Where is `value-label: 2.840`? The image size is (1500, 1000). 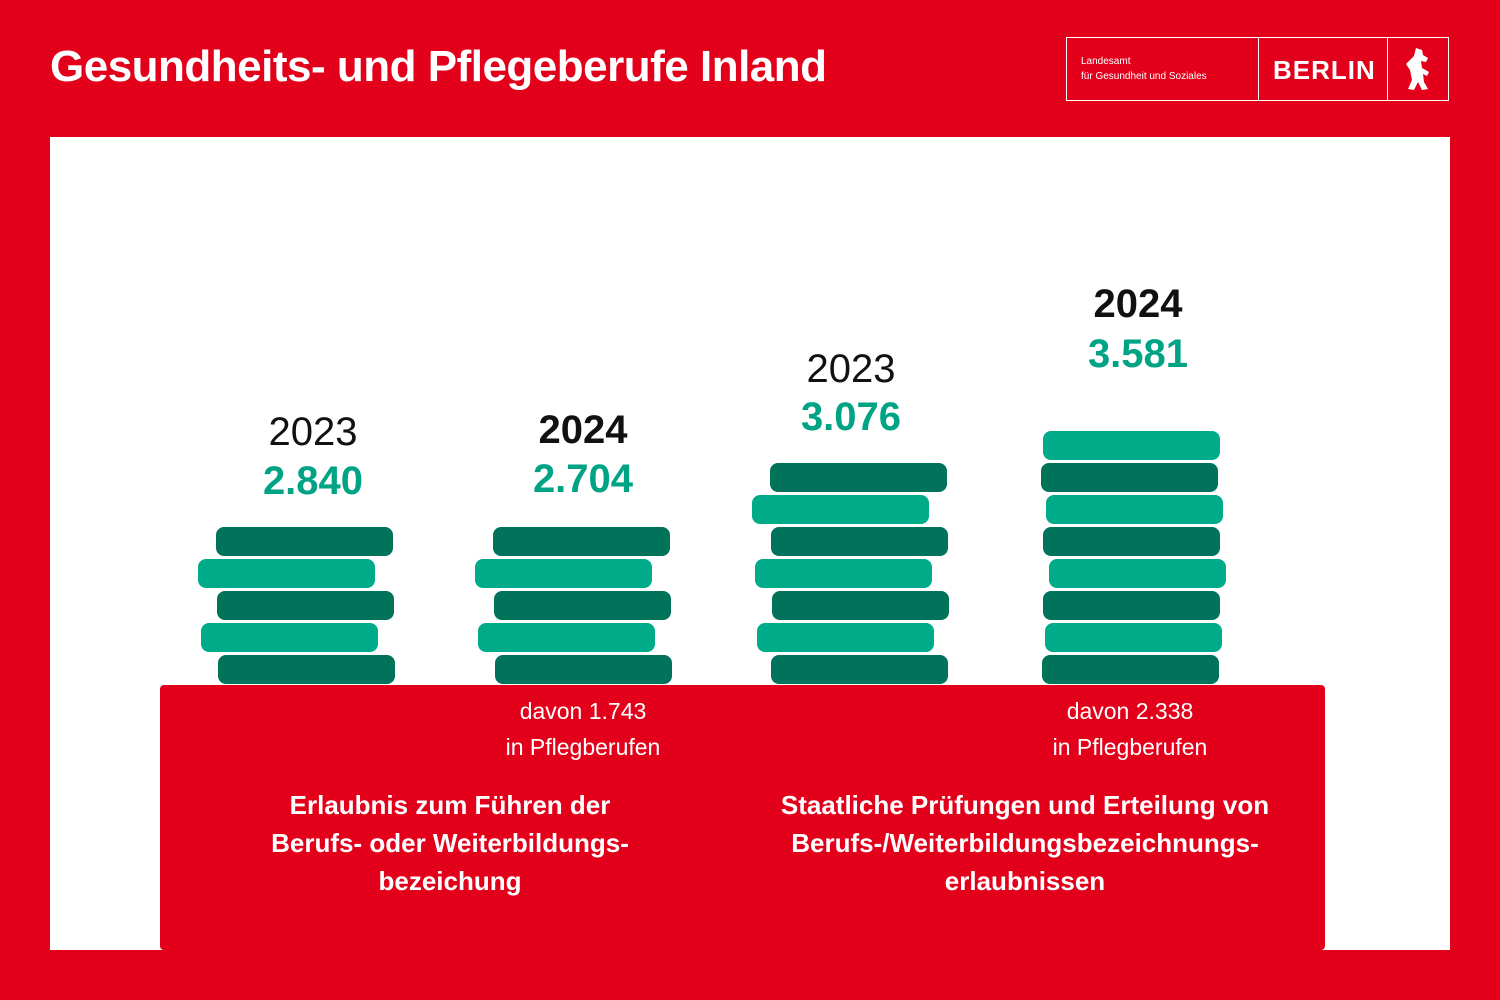
value-label: 2.840 is located at coordinates (313, 481).